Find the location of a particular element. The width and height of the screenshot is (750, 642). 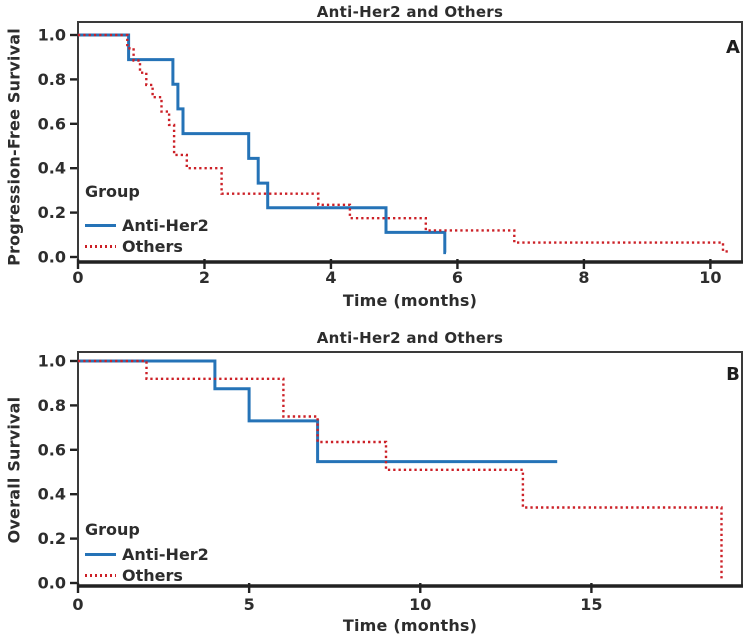

panel-b-x-tick-label: 15 is located at coordinates (591, 604).